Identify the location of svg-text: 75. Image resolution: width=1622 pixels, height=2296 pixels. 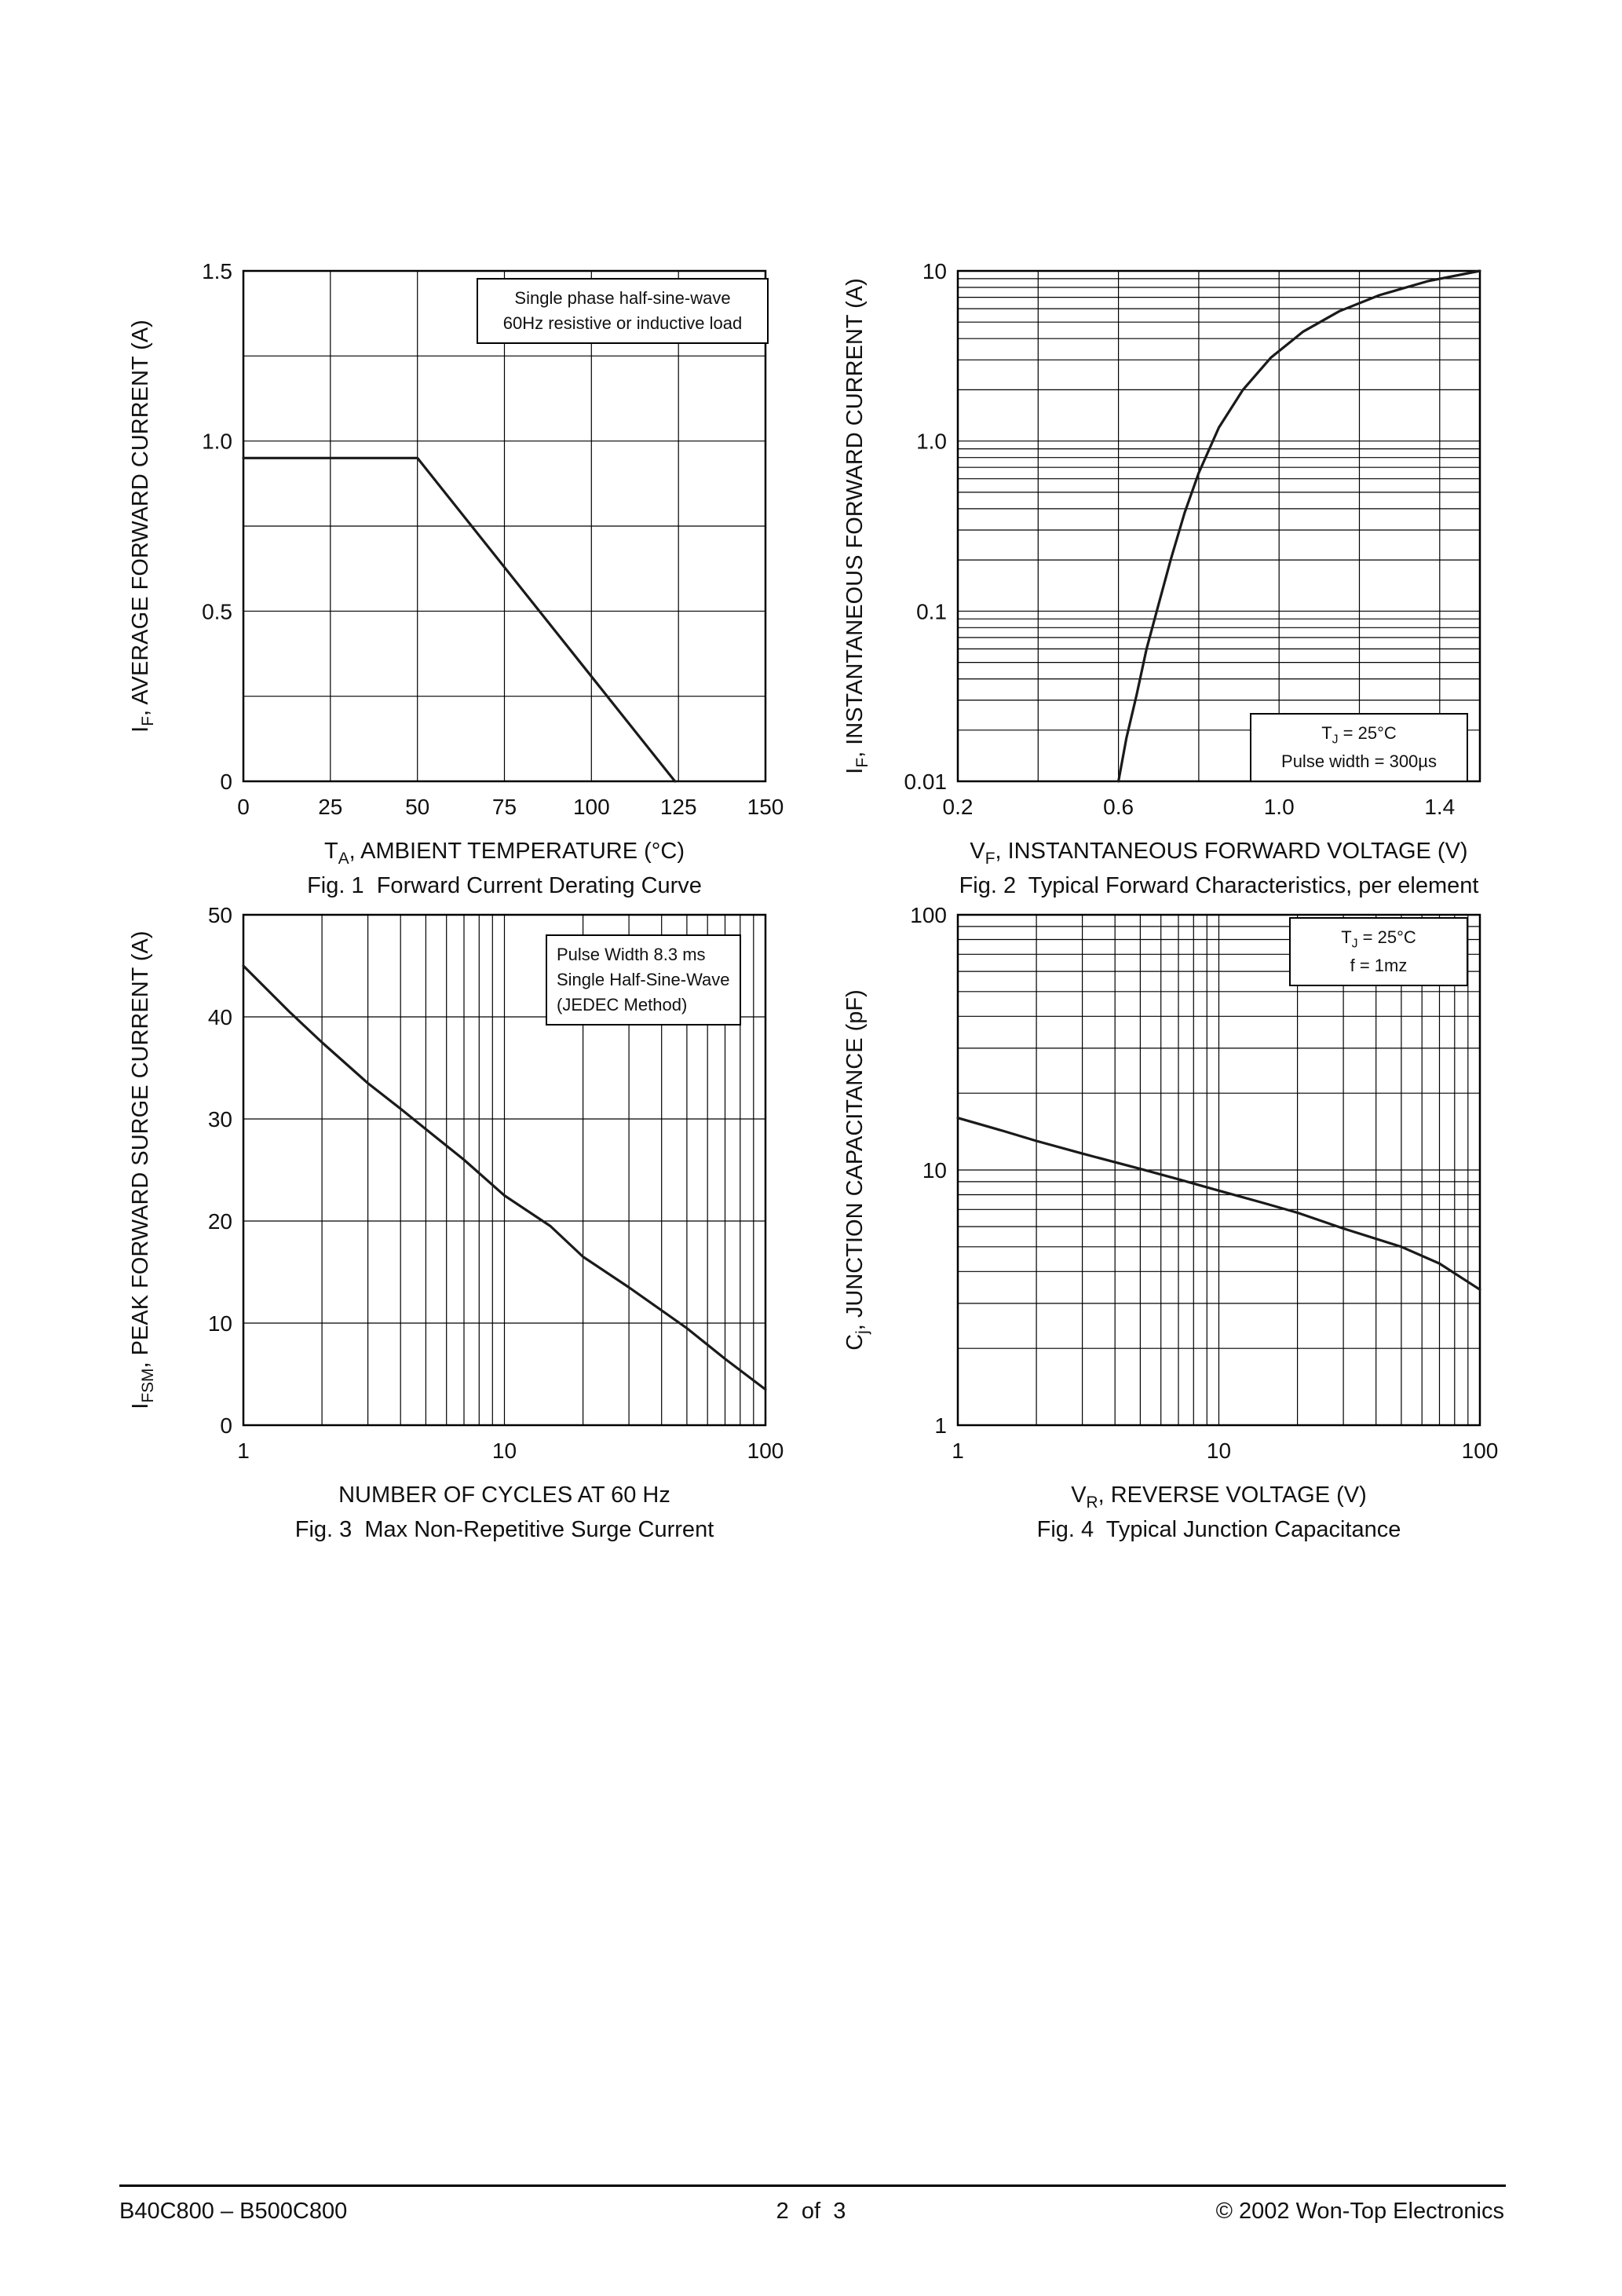
(504, 807).